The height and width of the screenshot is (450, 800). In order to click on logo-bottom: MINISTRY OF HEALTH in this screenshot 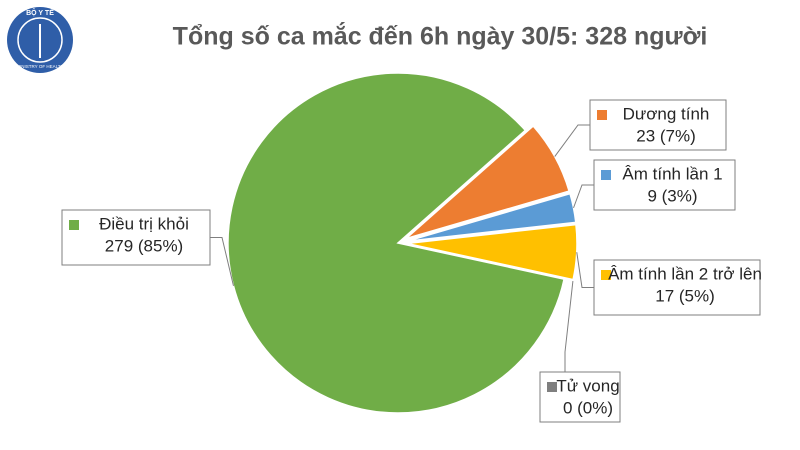, I will do `click(40, 66)`.